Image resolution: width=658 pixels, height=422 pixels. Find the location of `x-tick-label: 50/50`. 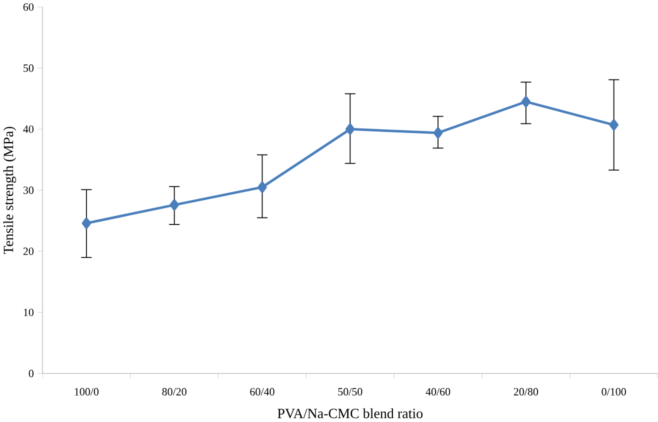

x-tick-label: 50/50 is located at coordinates (350, 392).